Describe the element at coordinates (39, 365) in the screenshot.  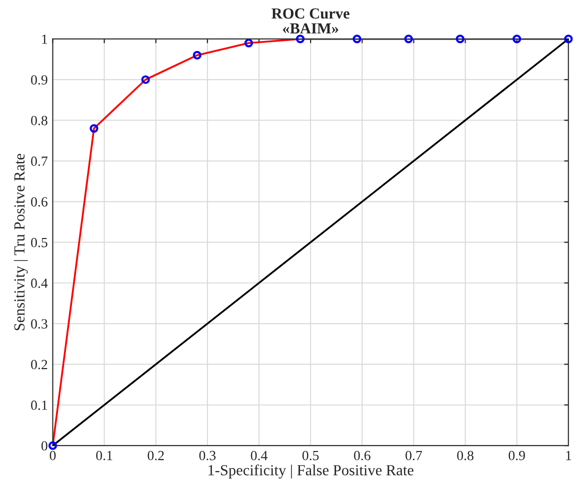
I see `y-tick-label: 0.2` at that location.